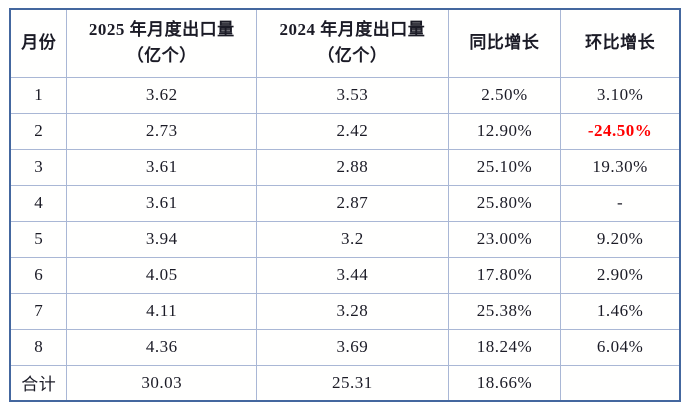  I want to click on row-label: 3, so click(38, 167).